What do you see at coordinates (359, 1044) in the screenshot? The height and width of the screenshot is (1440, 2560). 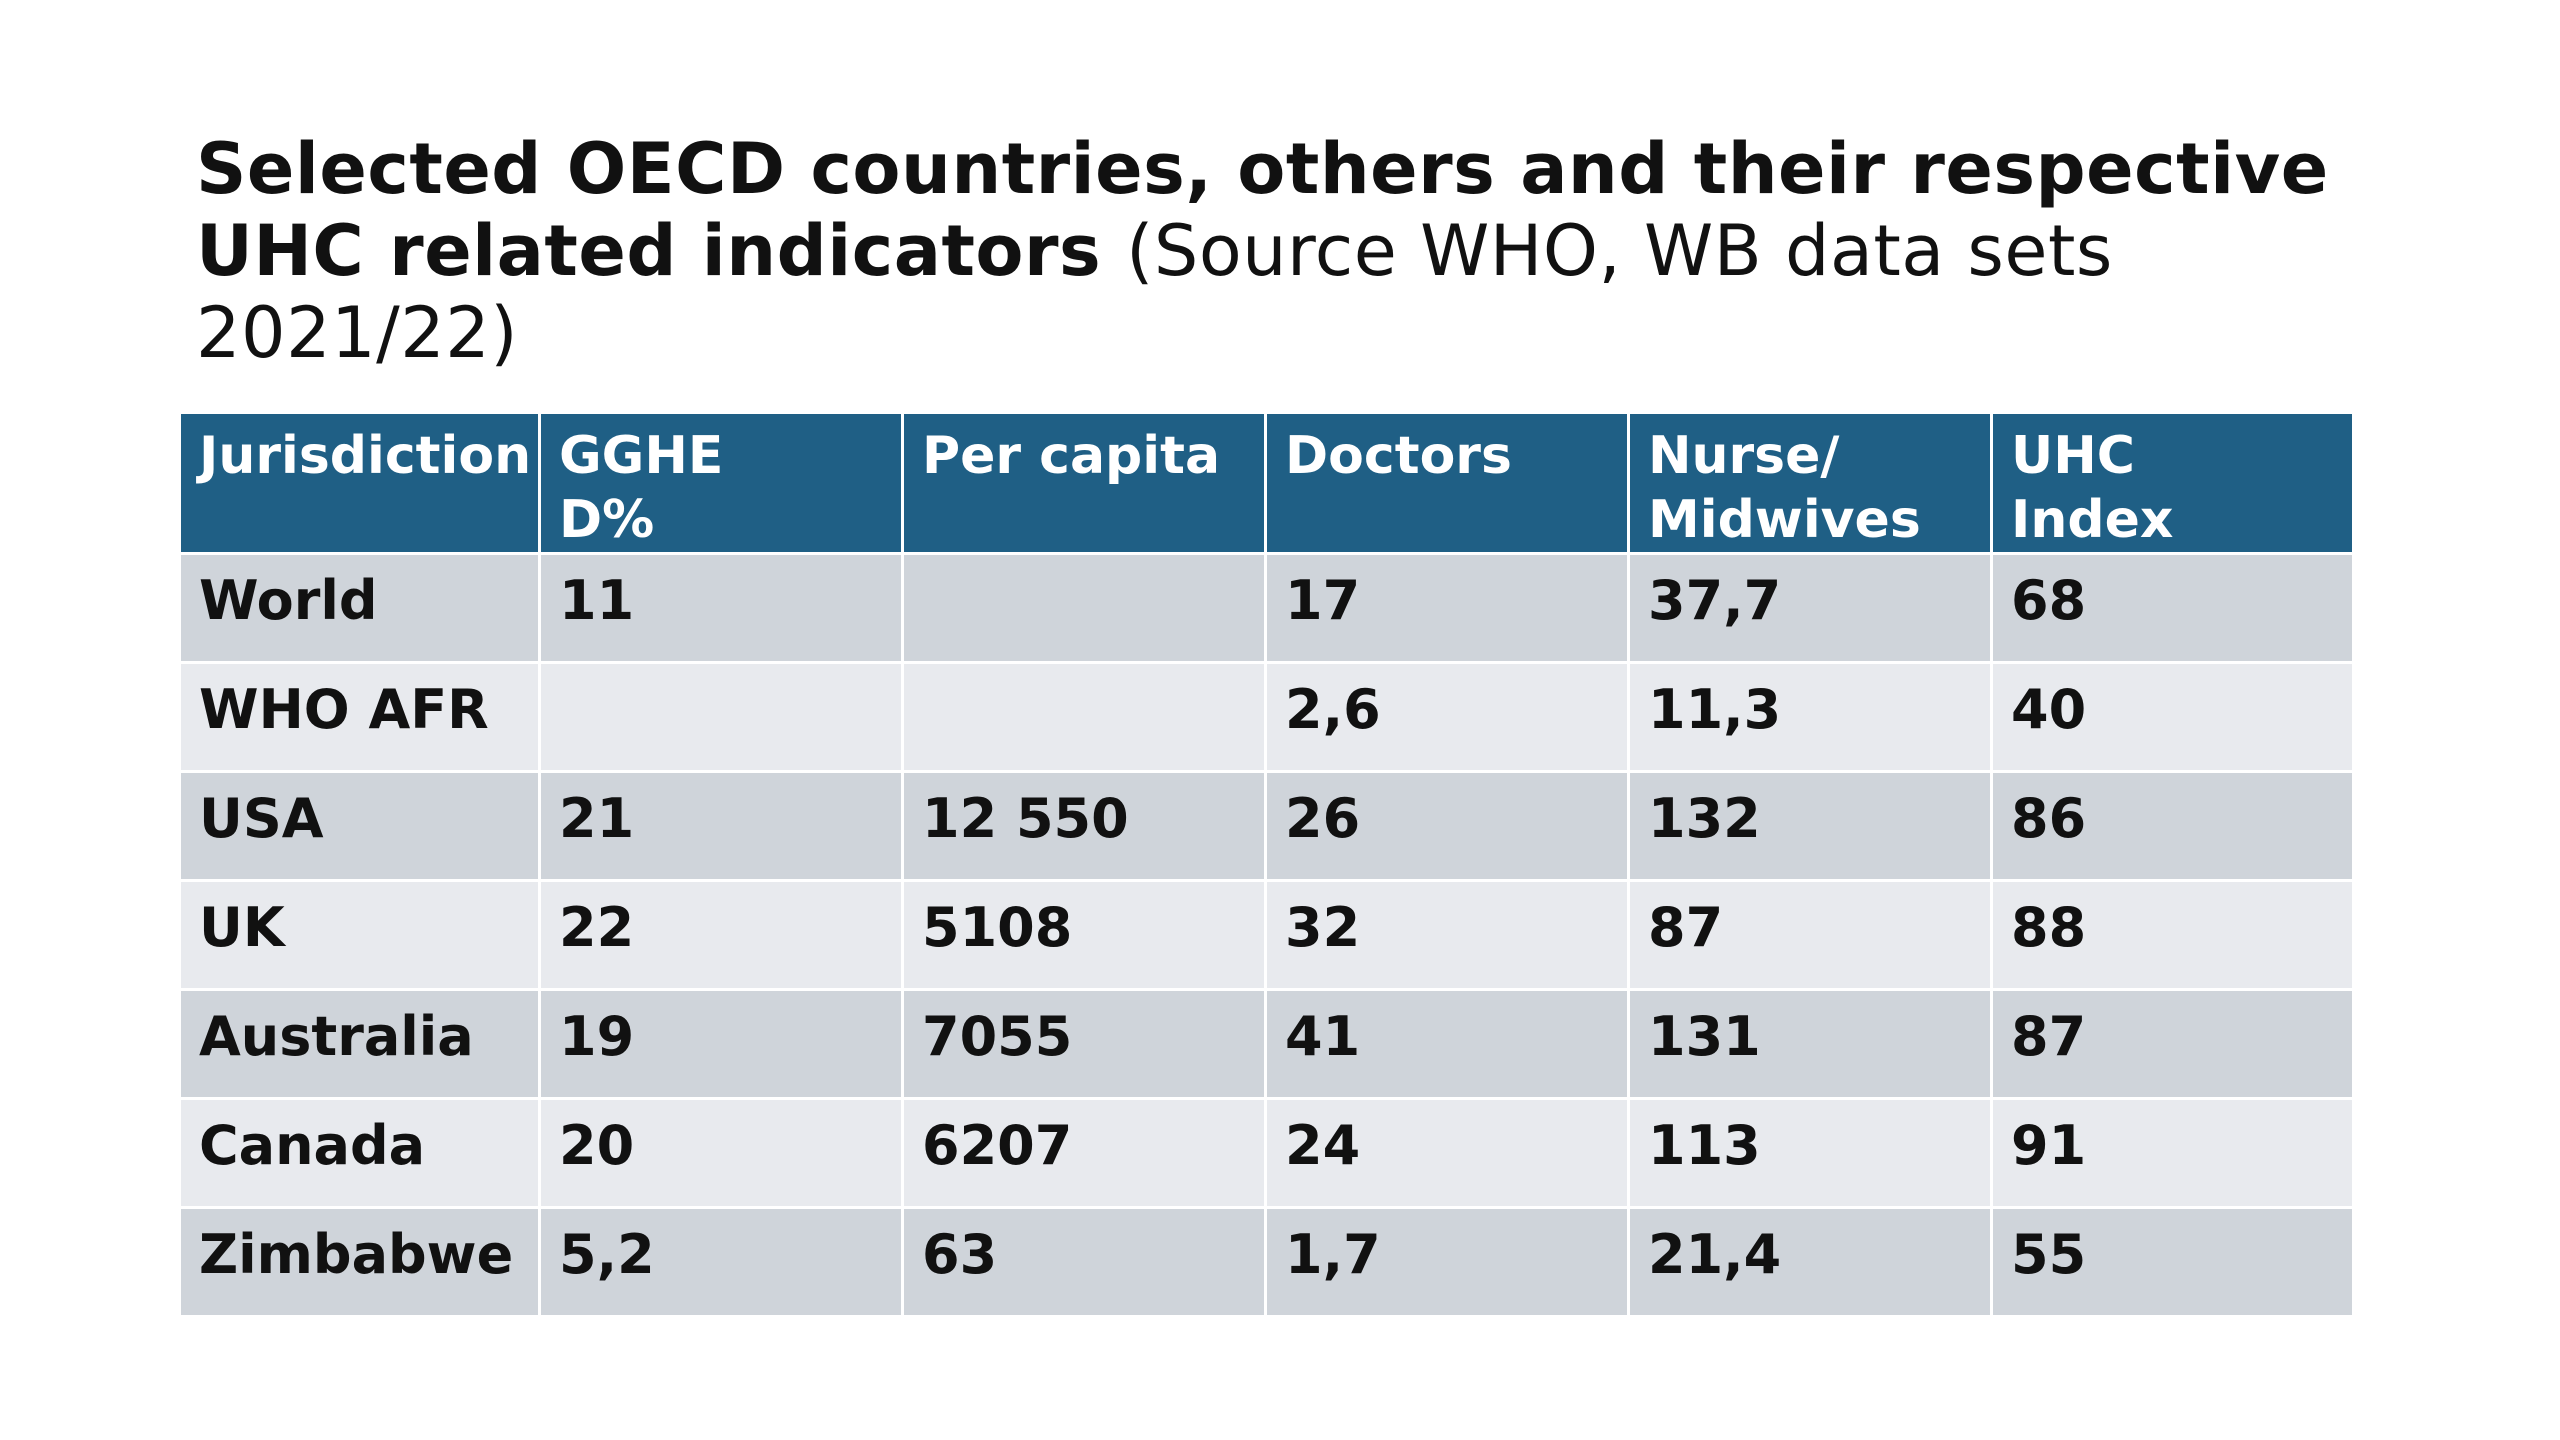 I see `cell-jurisdiction: Australia` at bounding box center [359, 1044].